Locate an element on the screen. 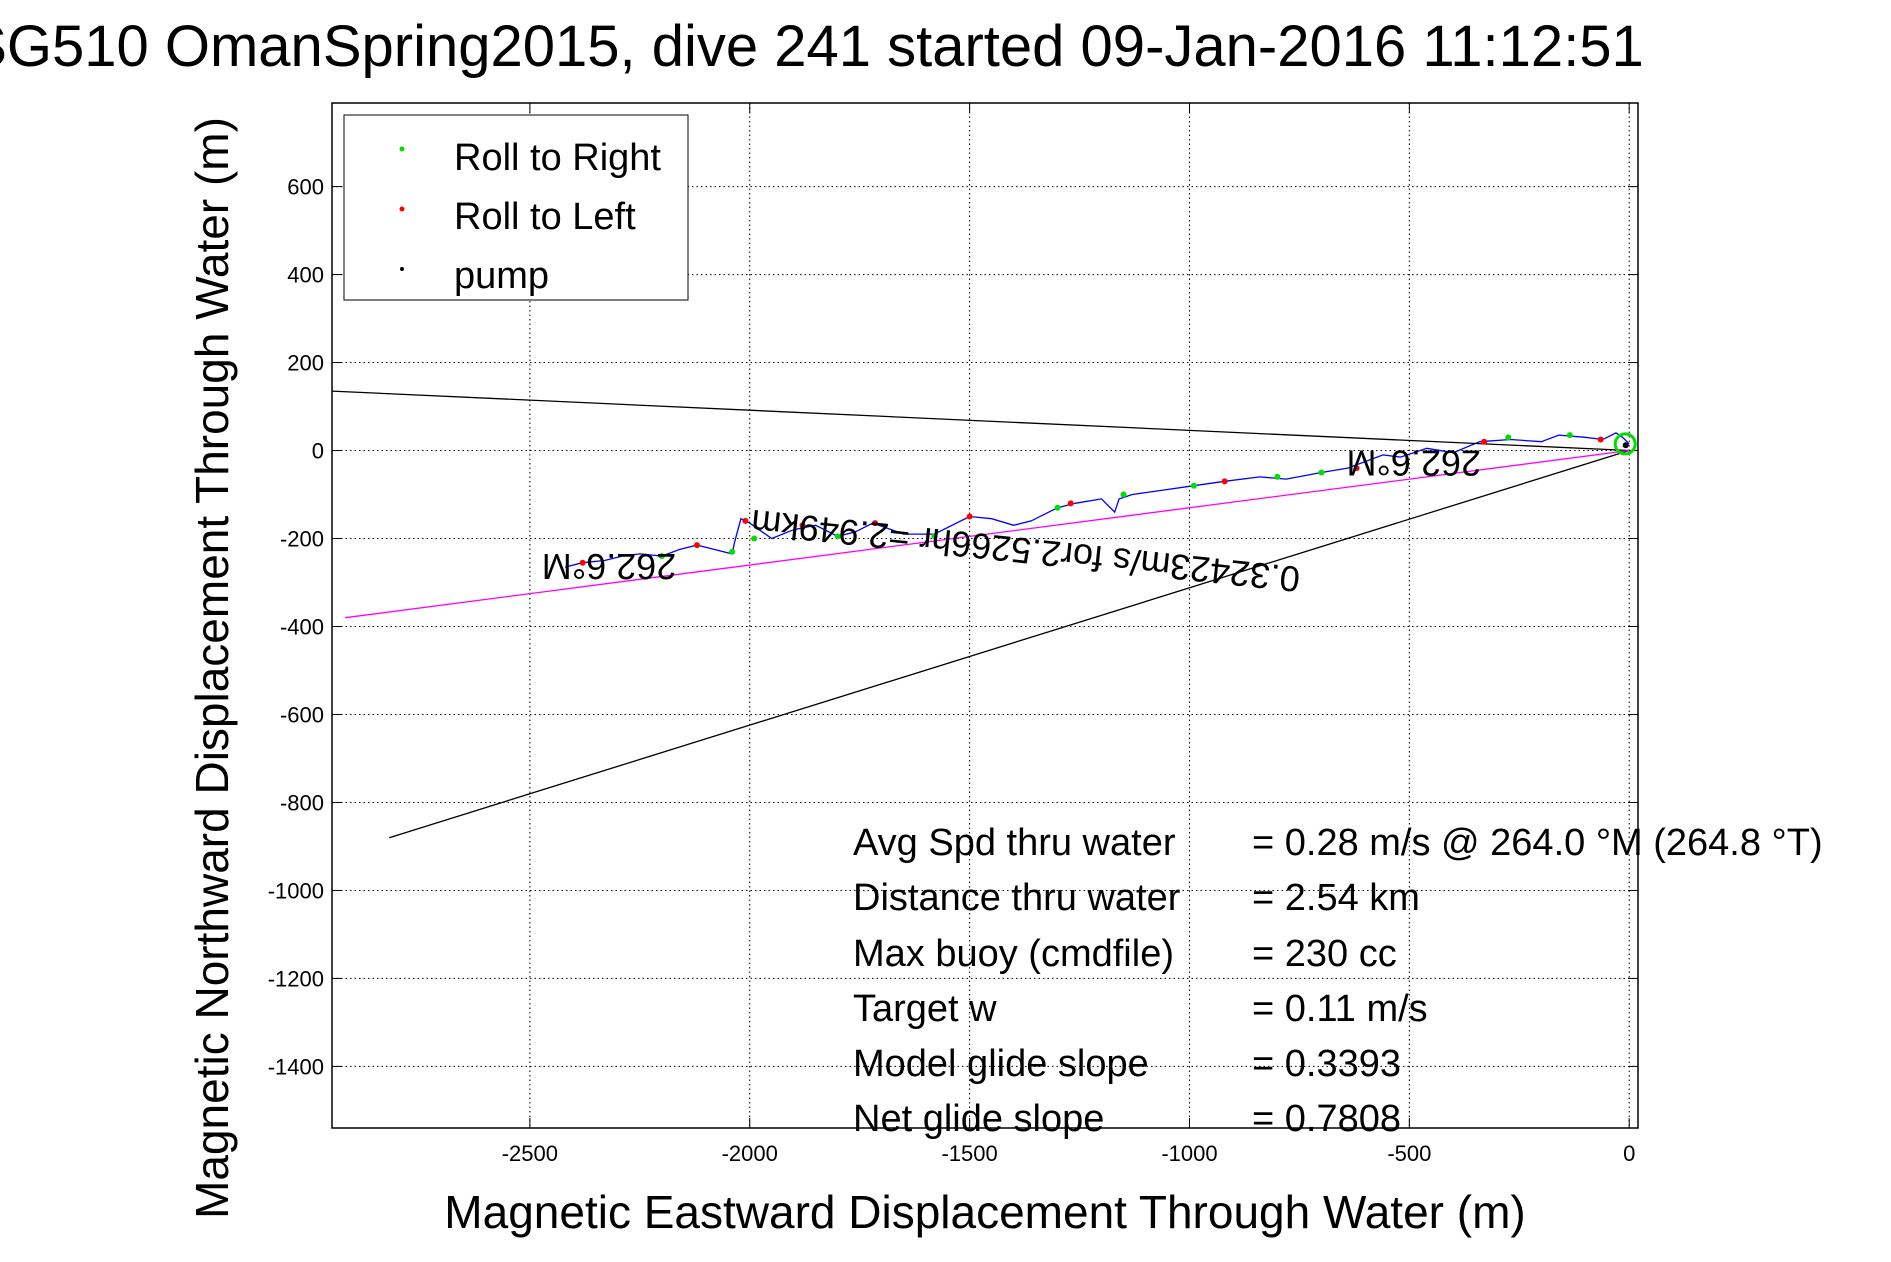  point-pump is located at coordinates (1625, 445).